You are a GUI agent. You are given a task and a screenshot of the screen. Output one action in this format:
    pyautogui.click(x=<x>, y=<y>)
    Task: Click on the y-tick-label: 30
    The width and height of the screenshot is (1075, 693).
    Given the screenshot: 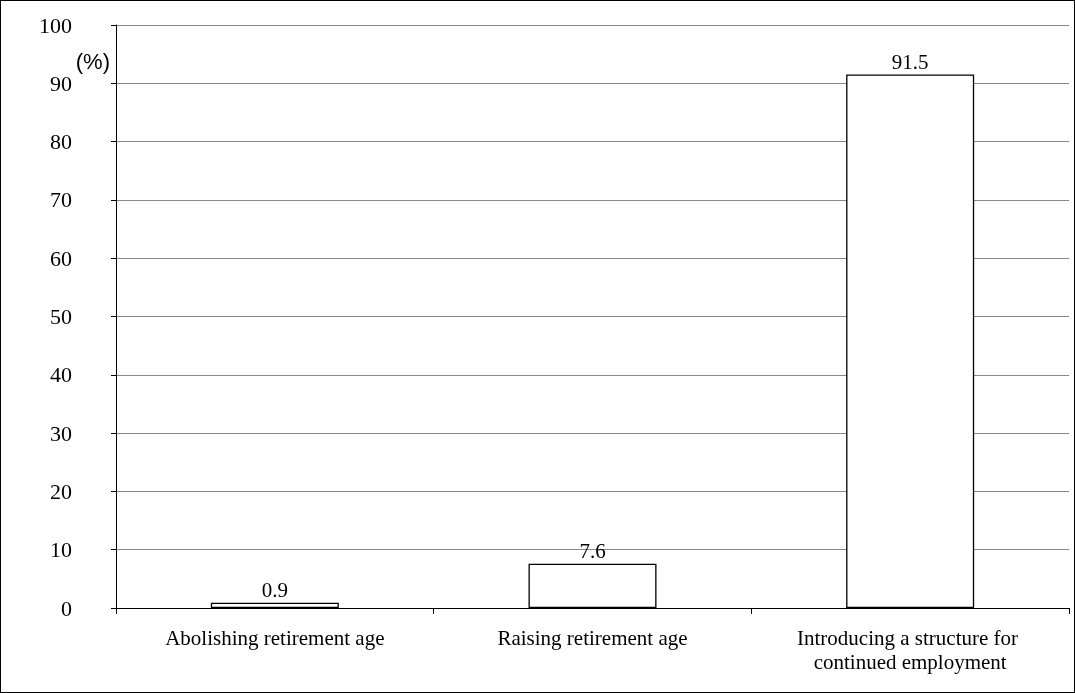 What is the action you would take?
    pyautogui.click(x=61, y=433)
    